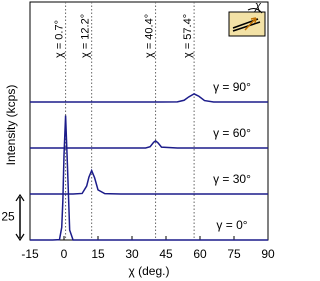  What do you see at coordinates (30, 254) in the screenshot?
I see `x-tick-label: -15` at bounding box center [30, 254].